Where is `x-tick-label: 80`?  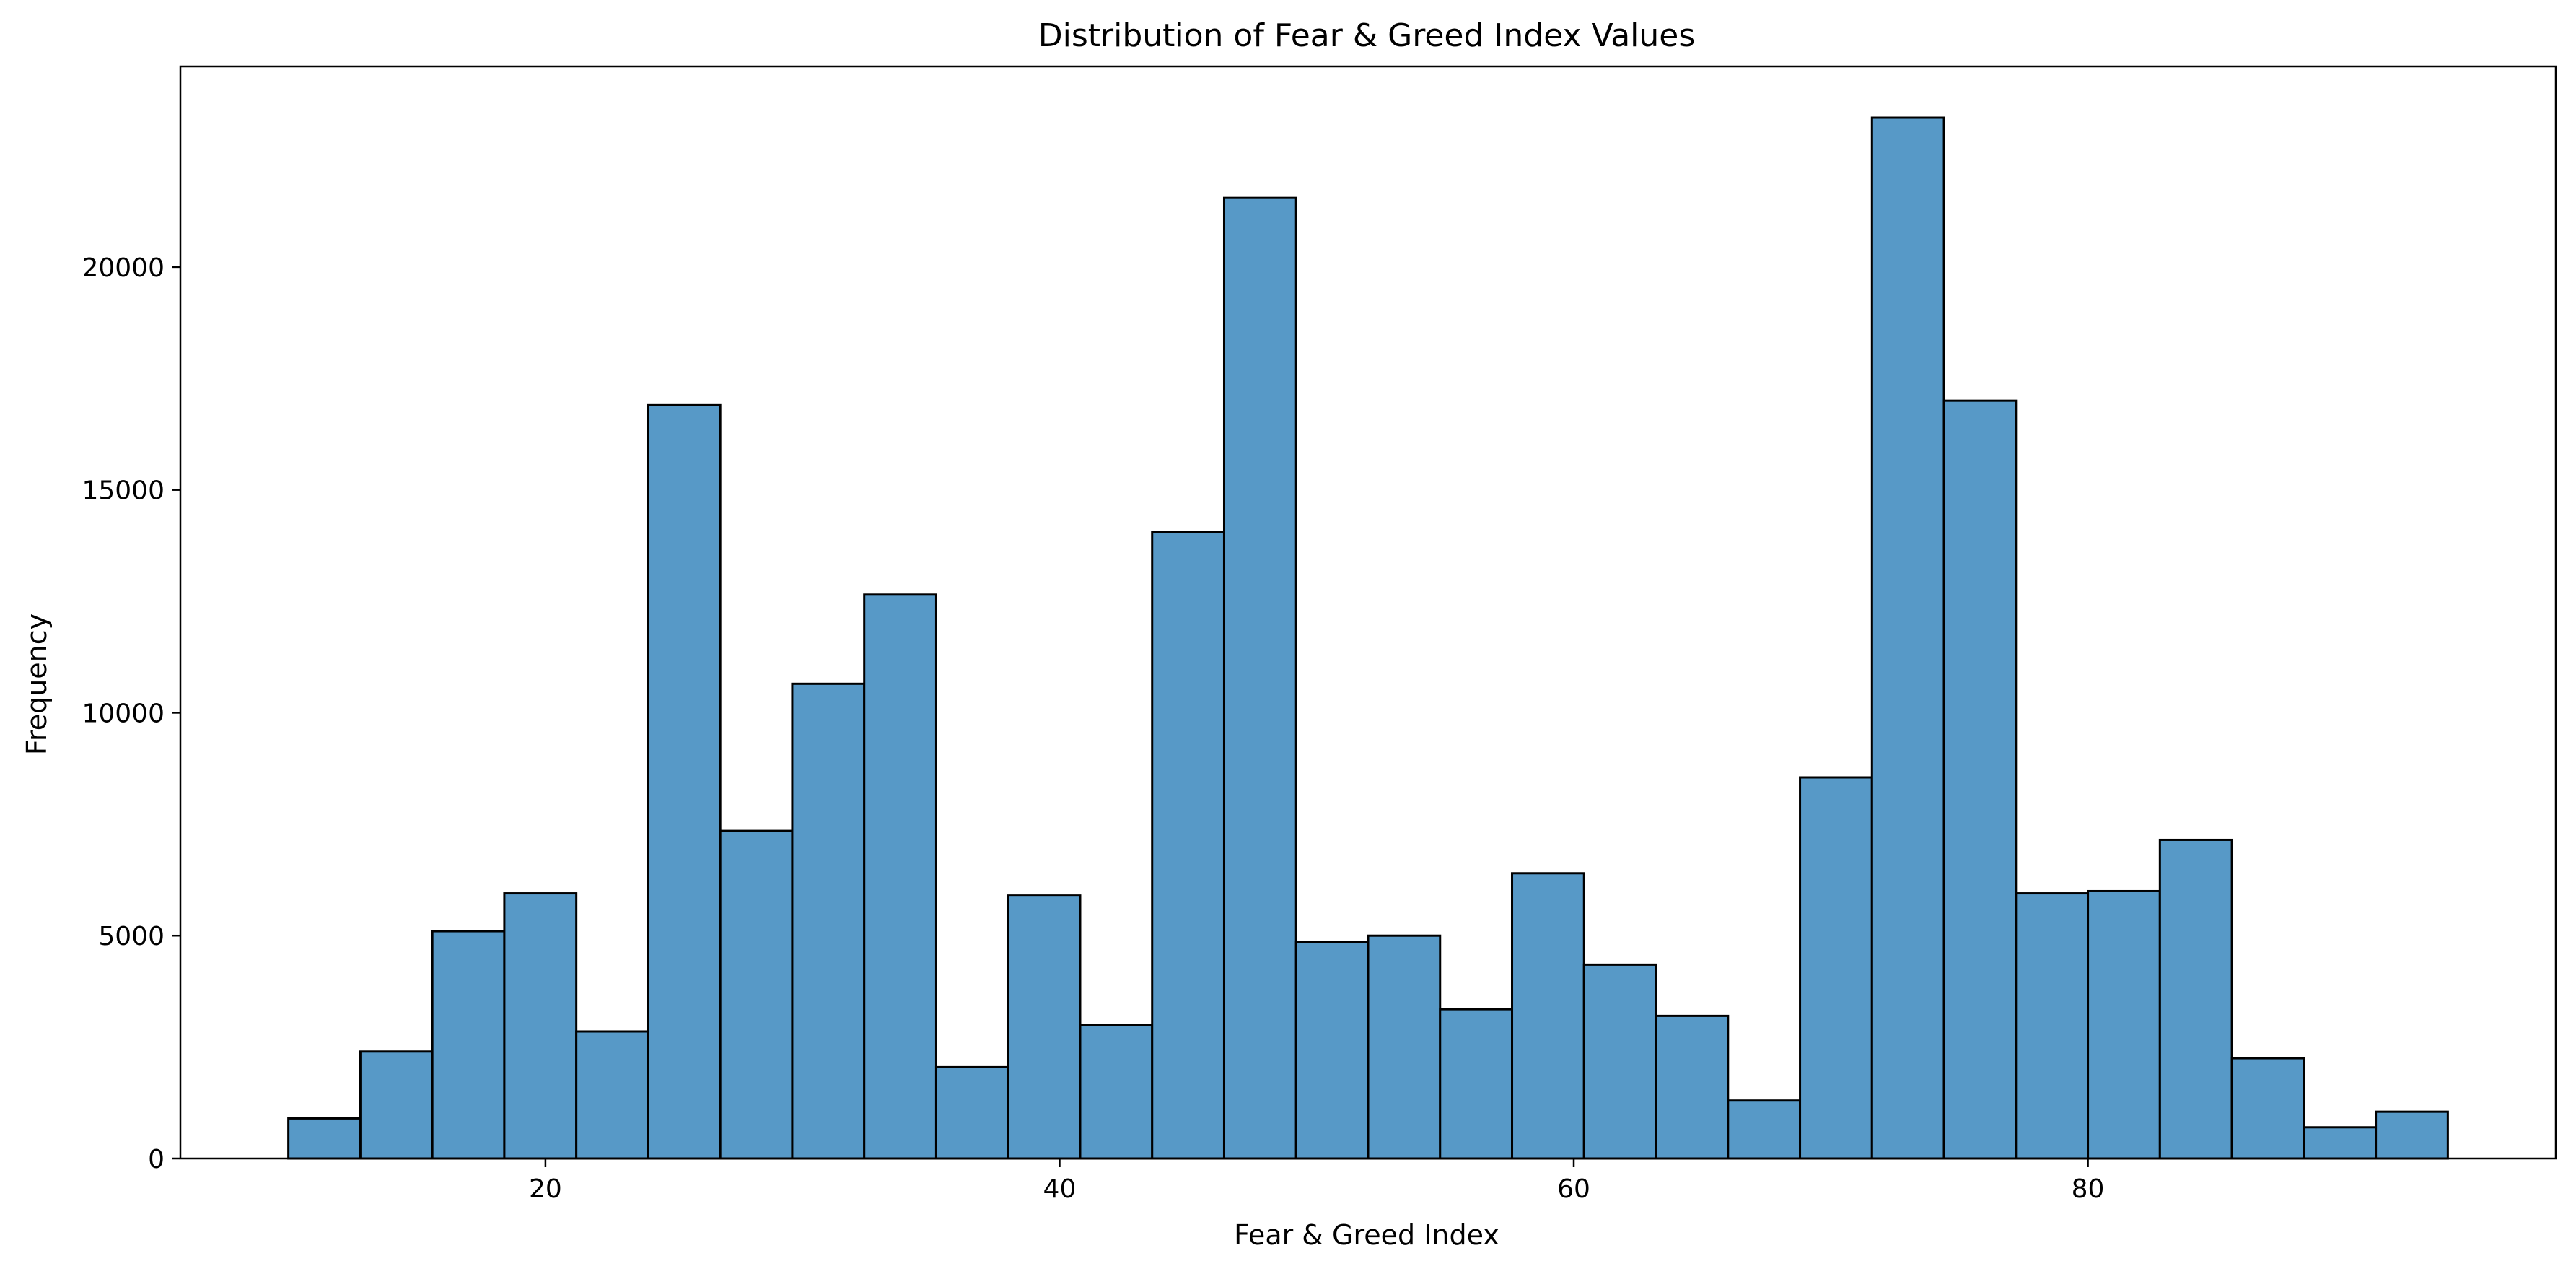
x-tick-label: 80 is located at coordinates (2088, 1189).